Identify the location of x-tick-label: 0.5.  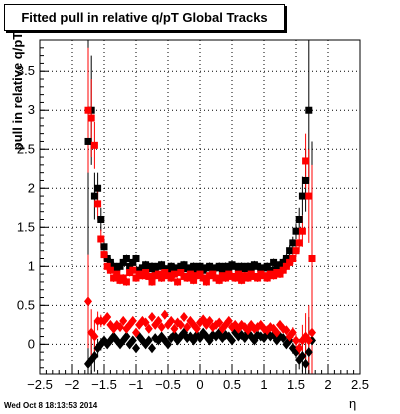
(232, 384).